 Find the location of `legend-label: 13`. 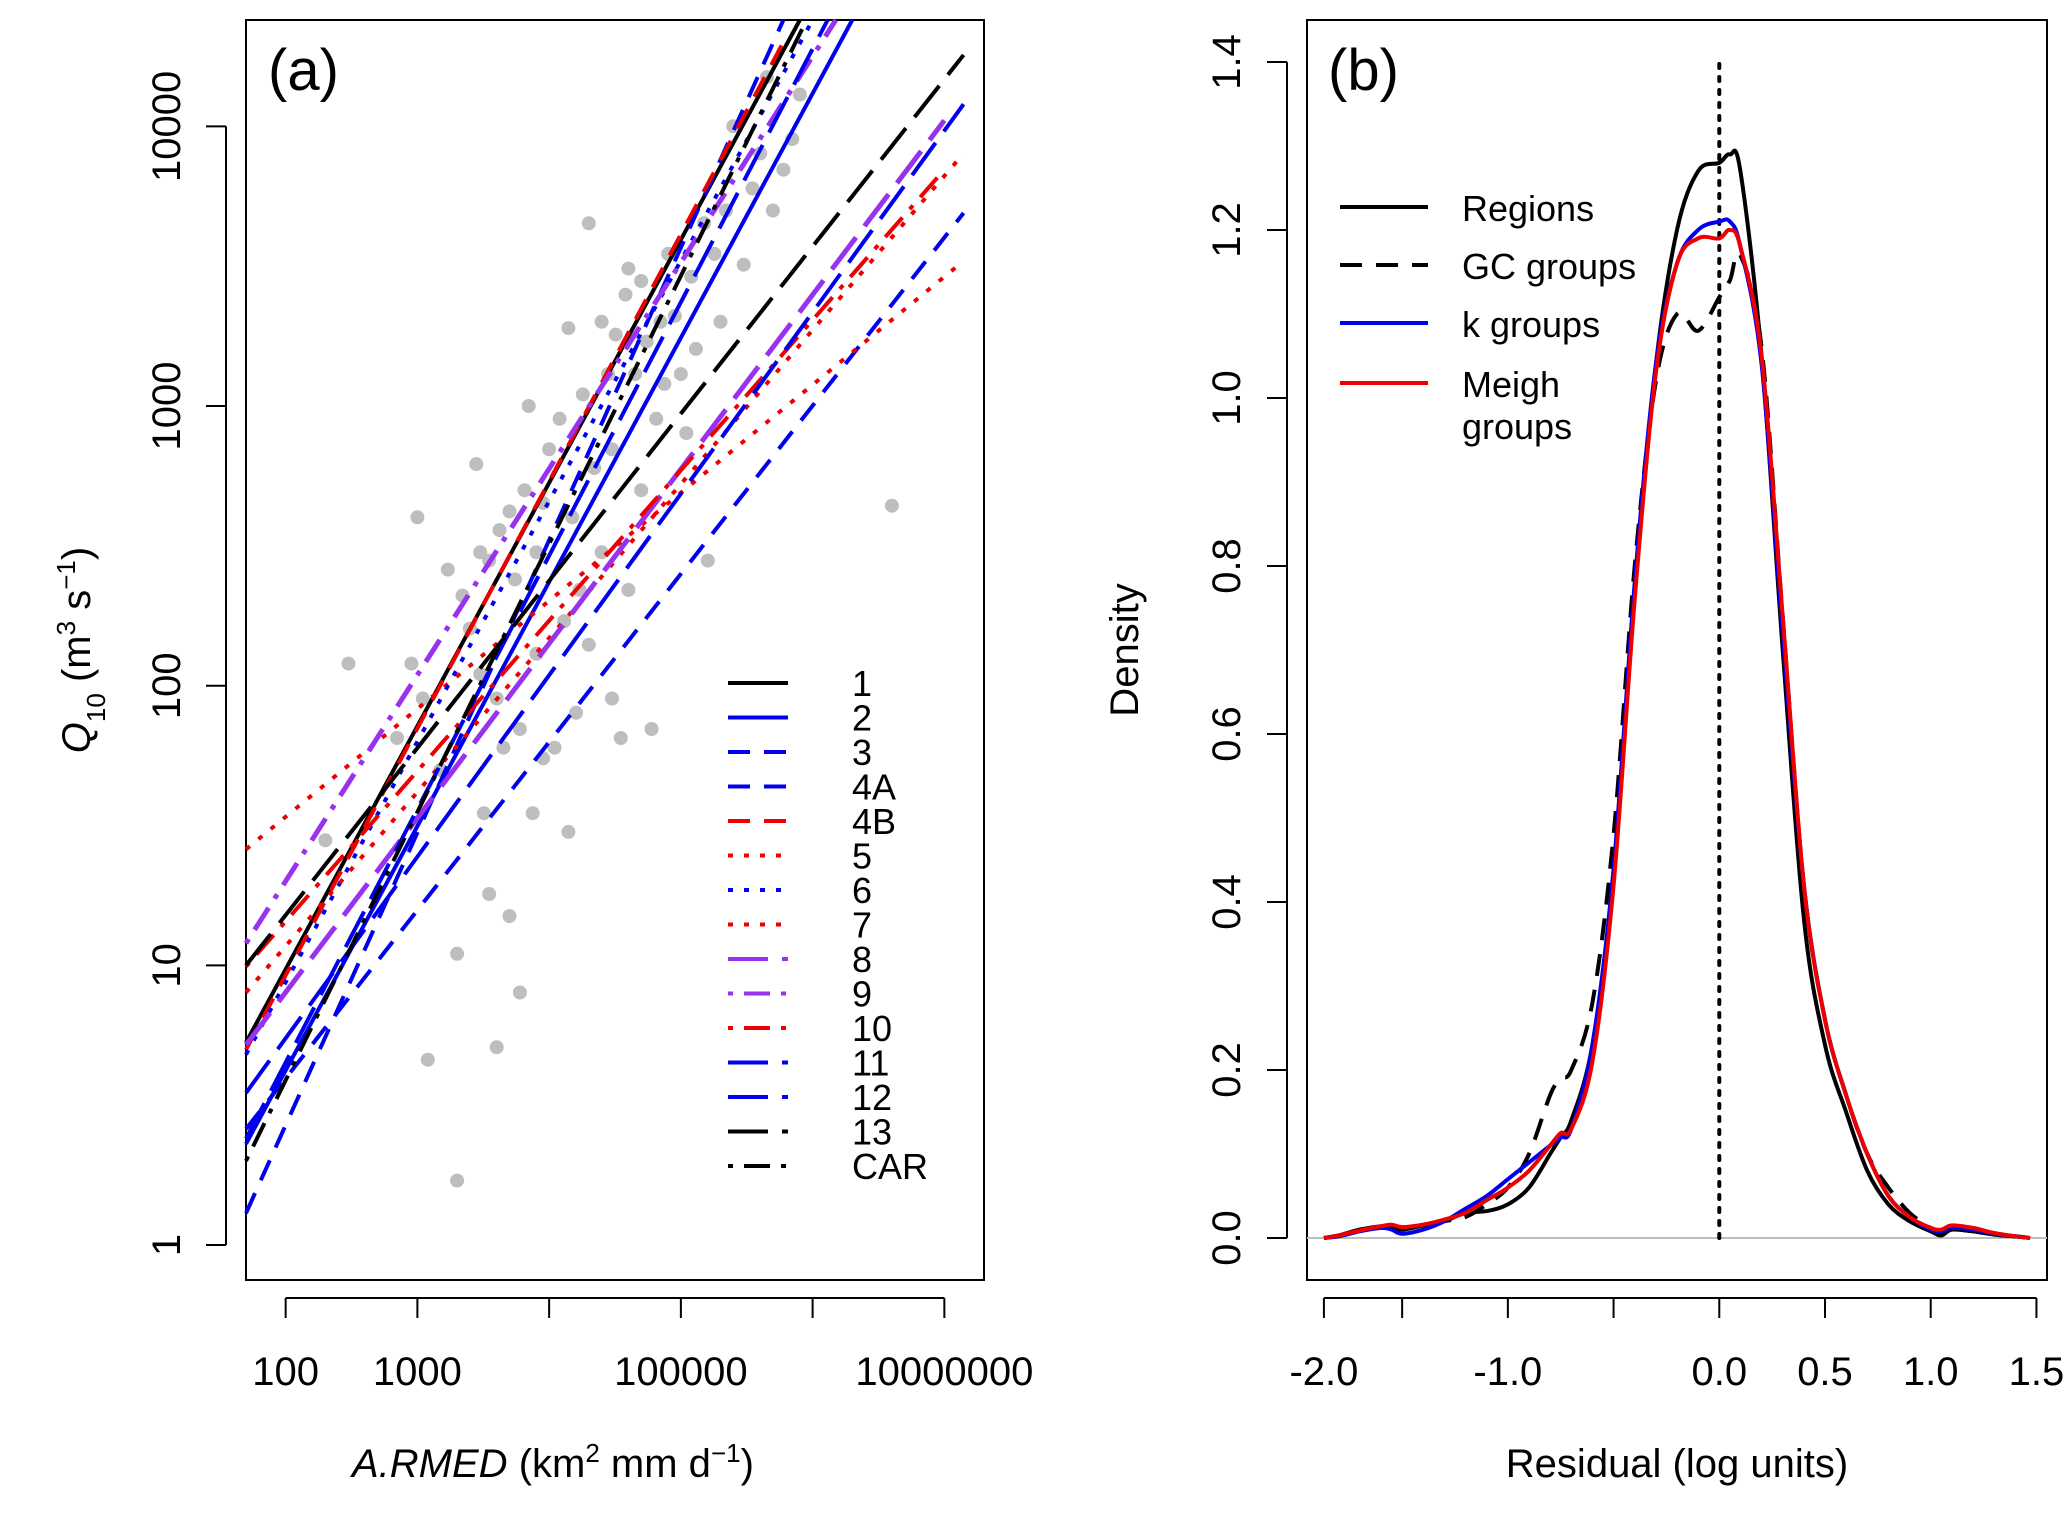

legend-label: 13 is located at coordinates (872, 1132).